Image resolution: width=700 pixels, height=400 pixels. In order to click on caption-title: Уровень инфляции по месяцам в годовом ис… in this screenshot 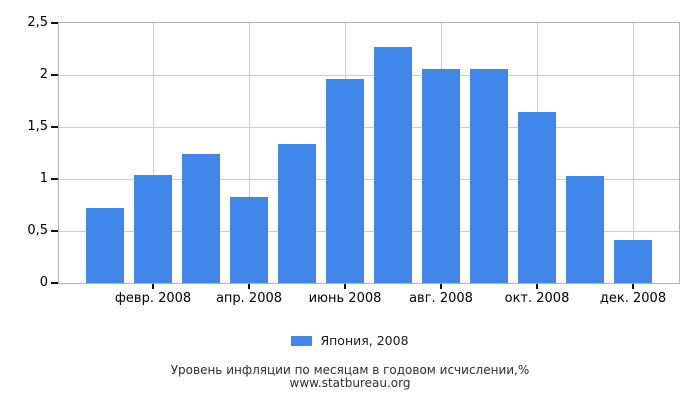, I will do `click(350, 370)`.